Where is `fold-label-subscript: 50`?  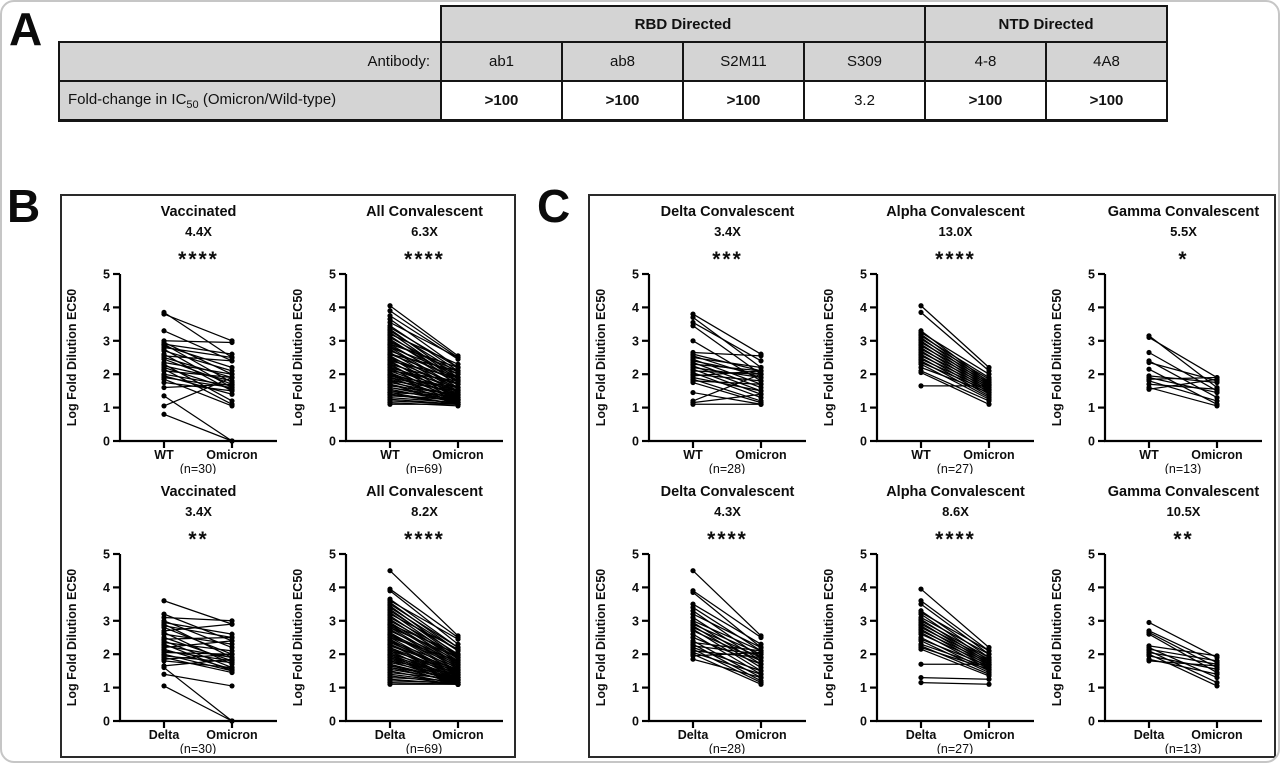 fold-label-subscript: 50 is located at coordinates (192, 104).